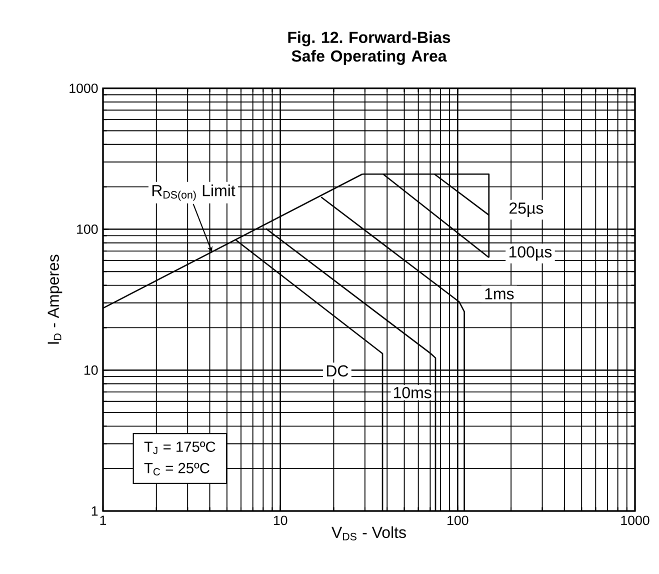 The image size is (659, 574). I want to click on annotation: T$_{J}$ = 175ºC, so click(180, 448).